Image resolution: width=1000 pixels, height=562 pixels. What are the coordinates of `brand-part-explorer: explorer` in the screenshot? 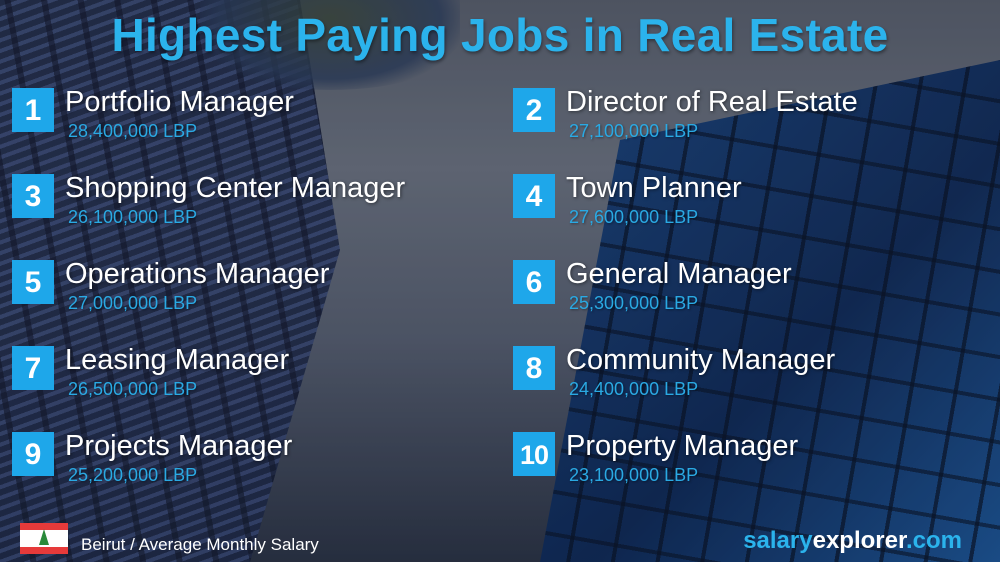 It's located at (859, 540).